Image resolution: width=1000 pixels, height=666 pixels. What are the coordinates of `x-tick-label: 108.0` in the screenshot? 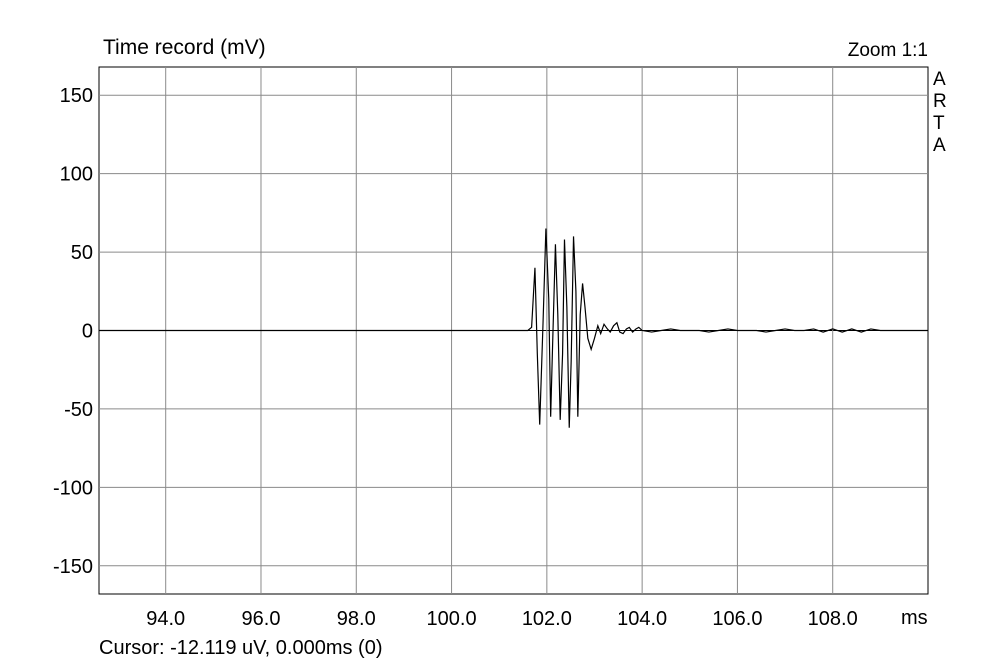 It's located at (833, 619).